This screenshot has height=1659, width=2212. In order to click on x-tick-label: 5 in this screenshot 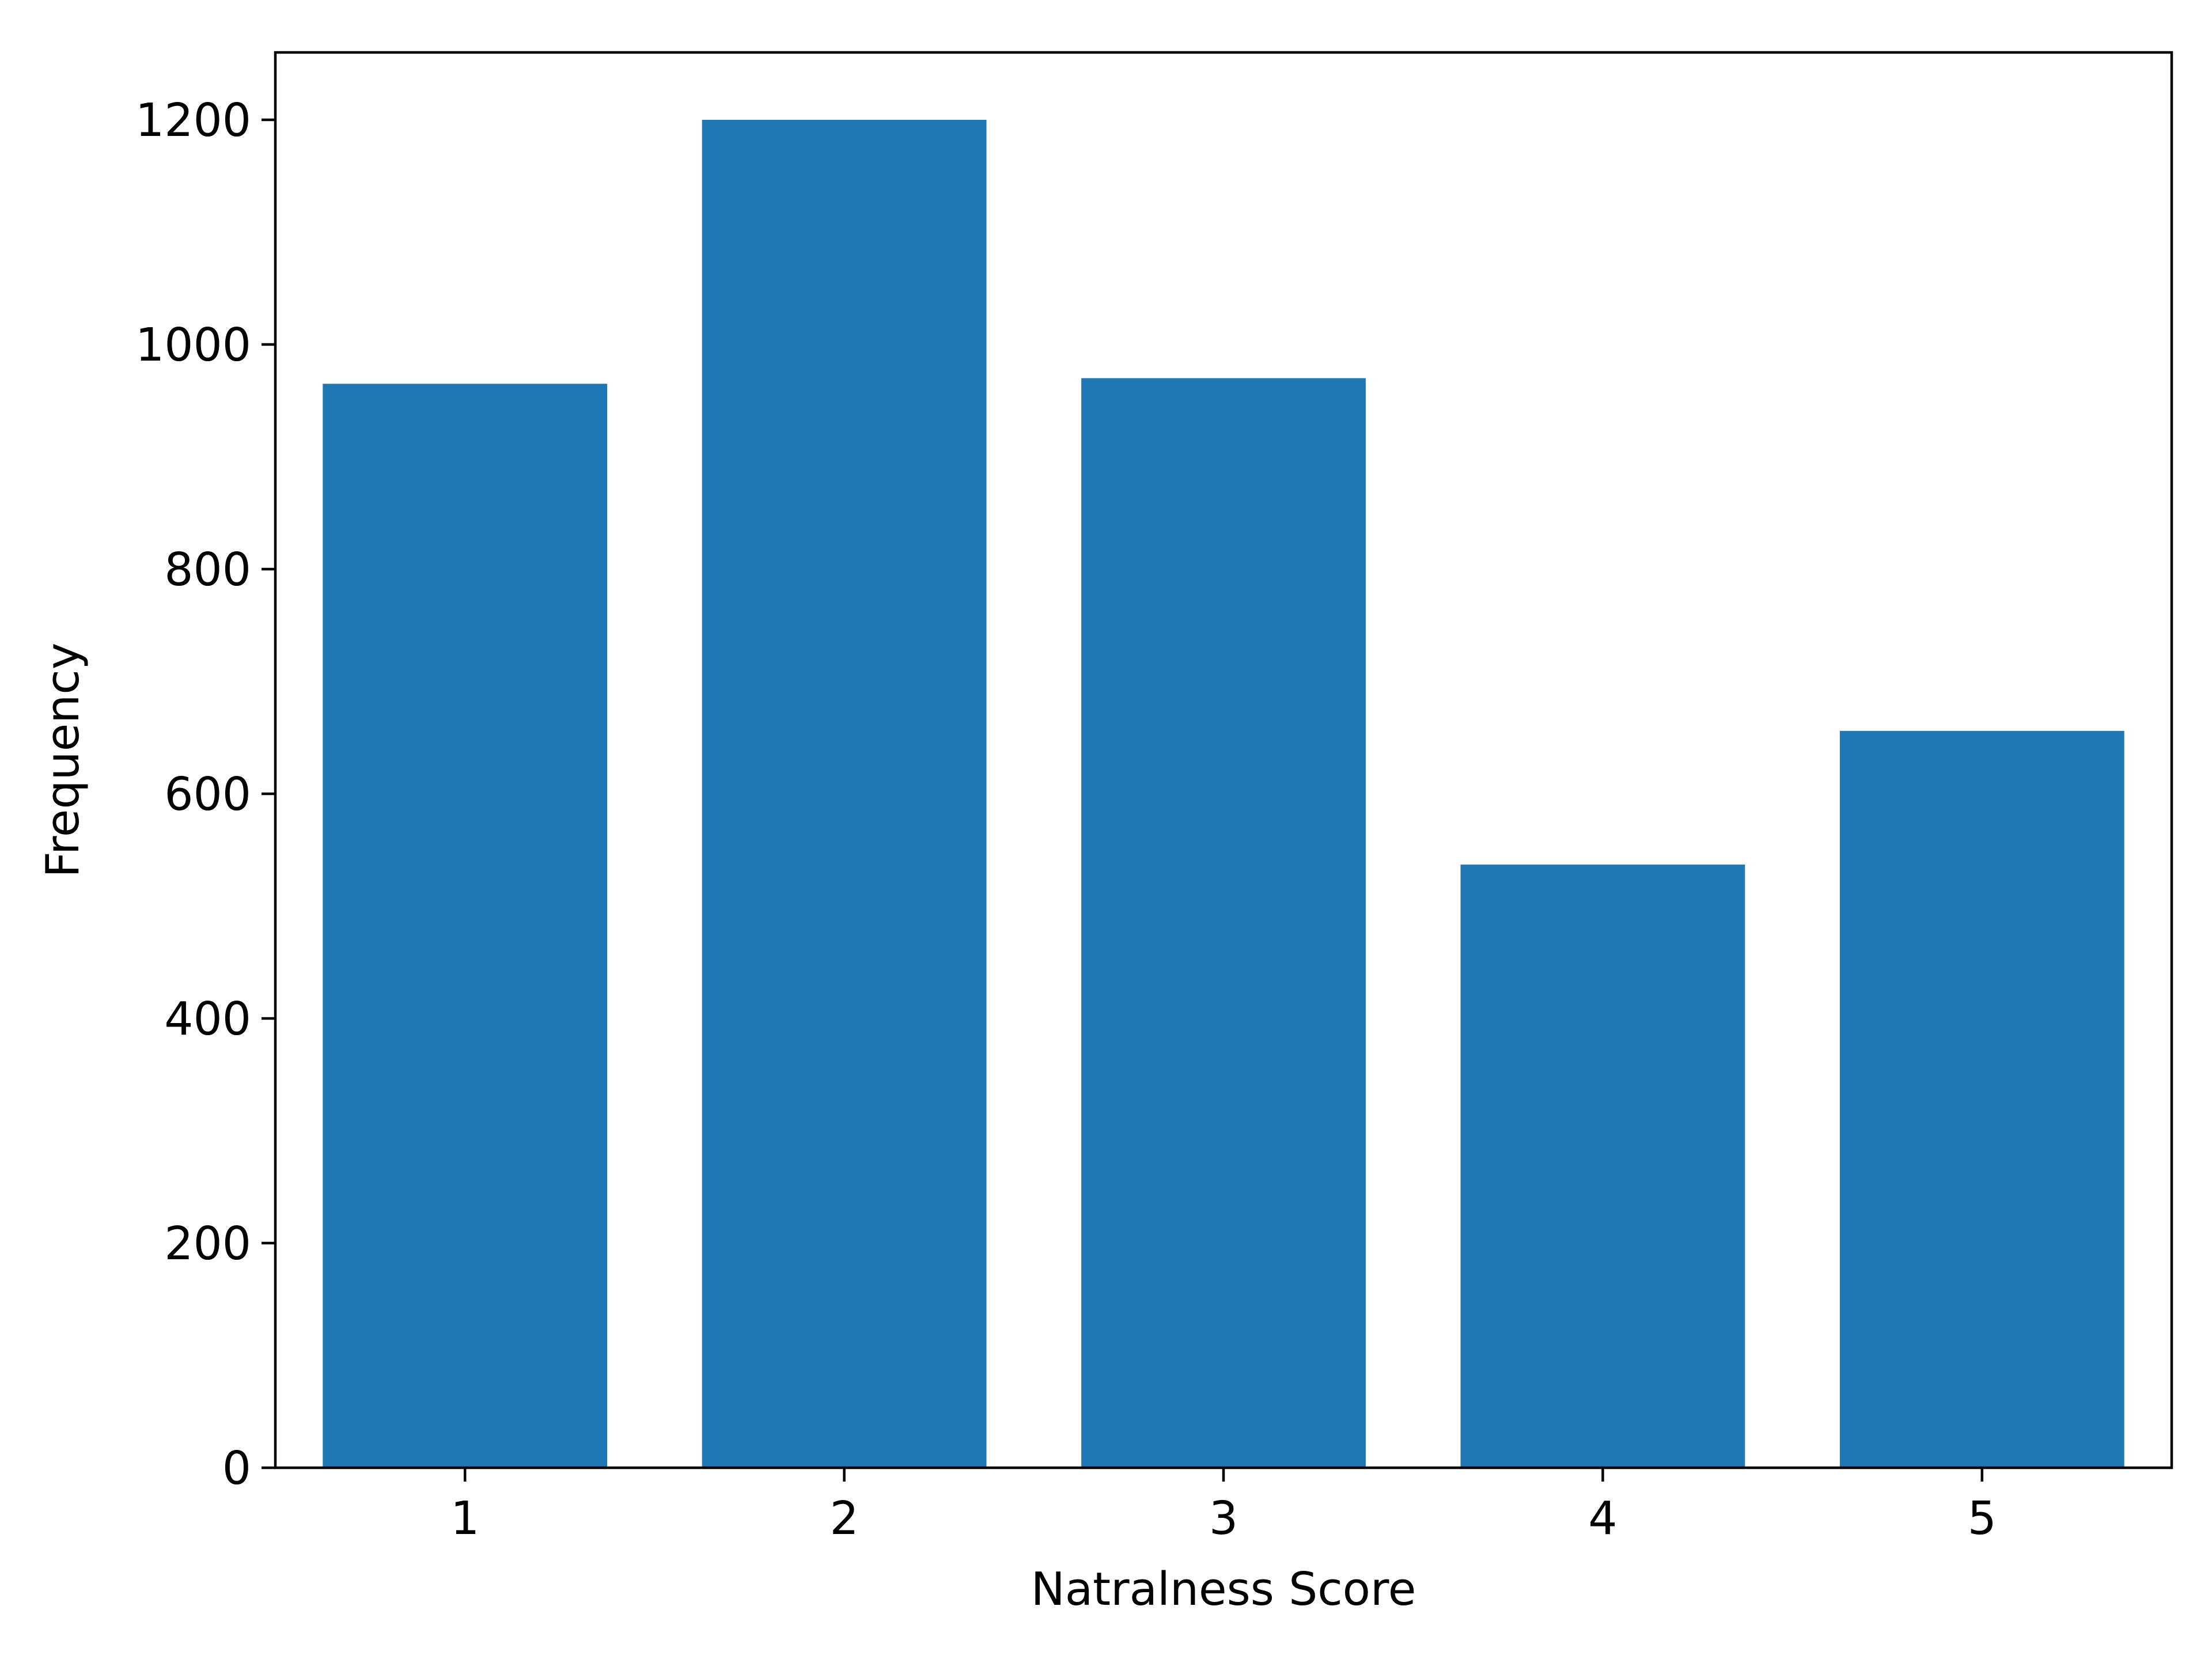, I will do `click(1982, 1518)`.